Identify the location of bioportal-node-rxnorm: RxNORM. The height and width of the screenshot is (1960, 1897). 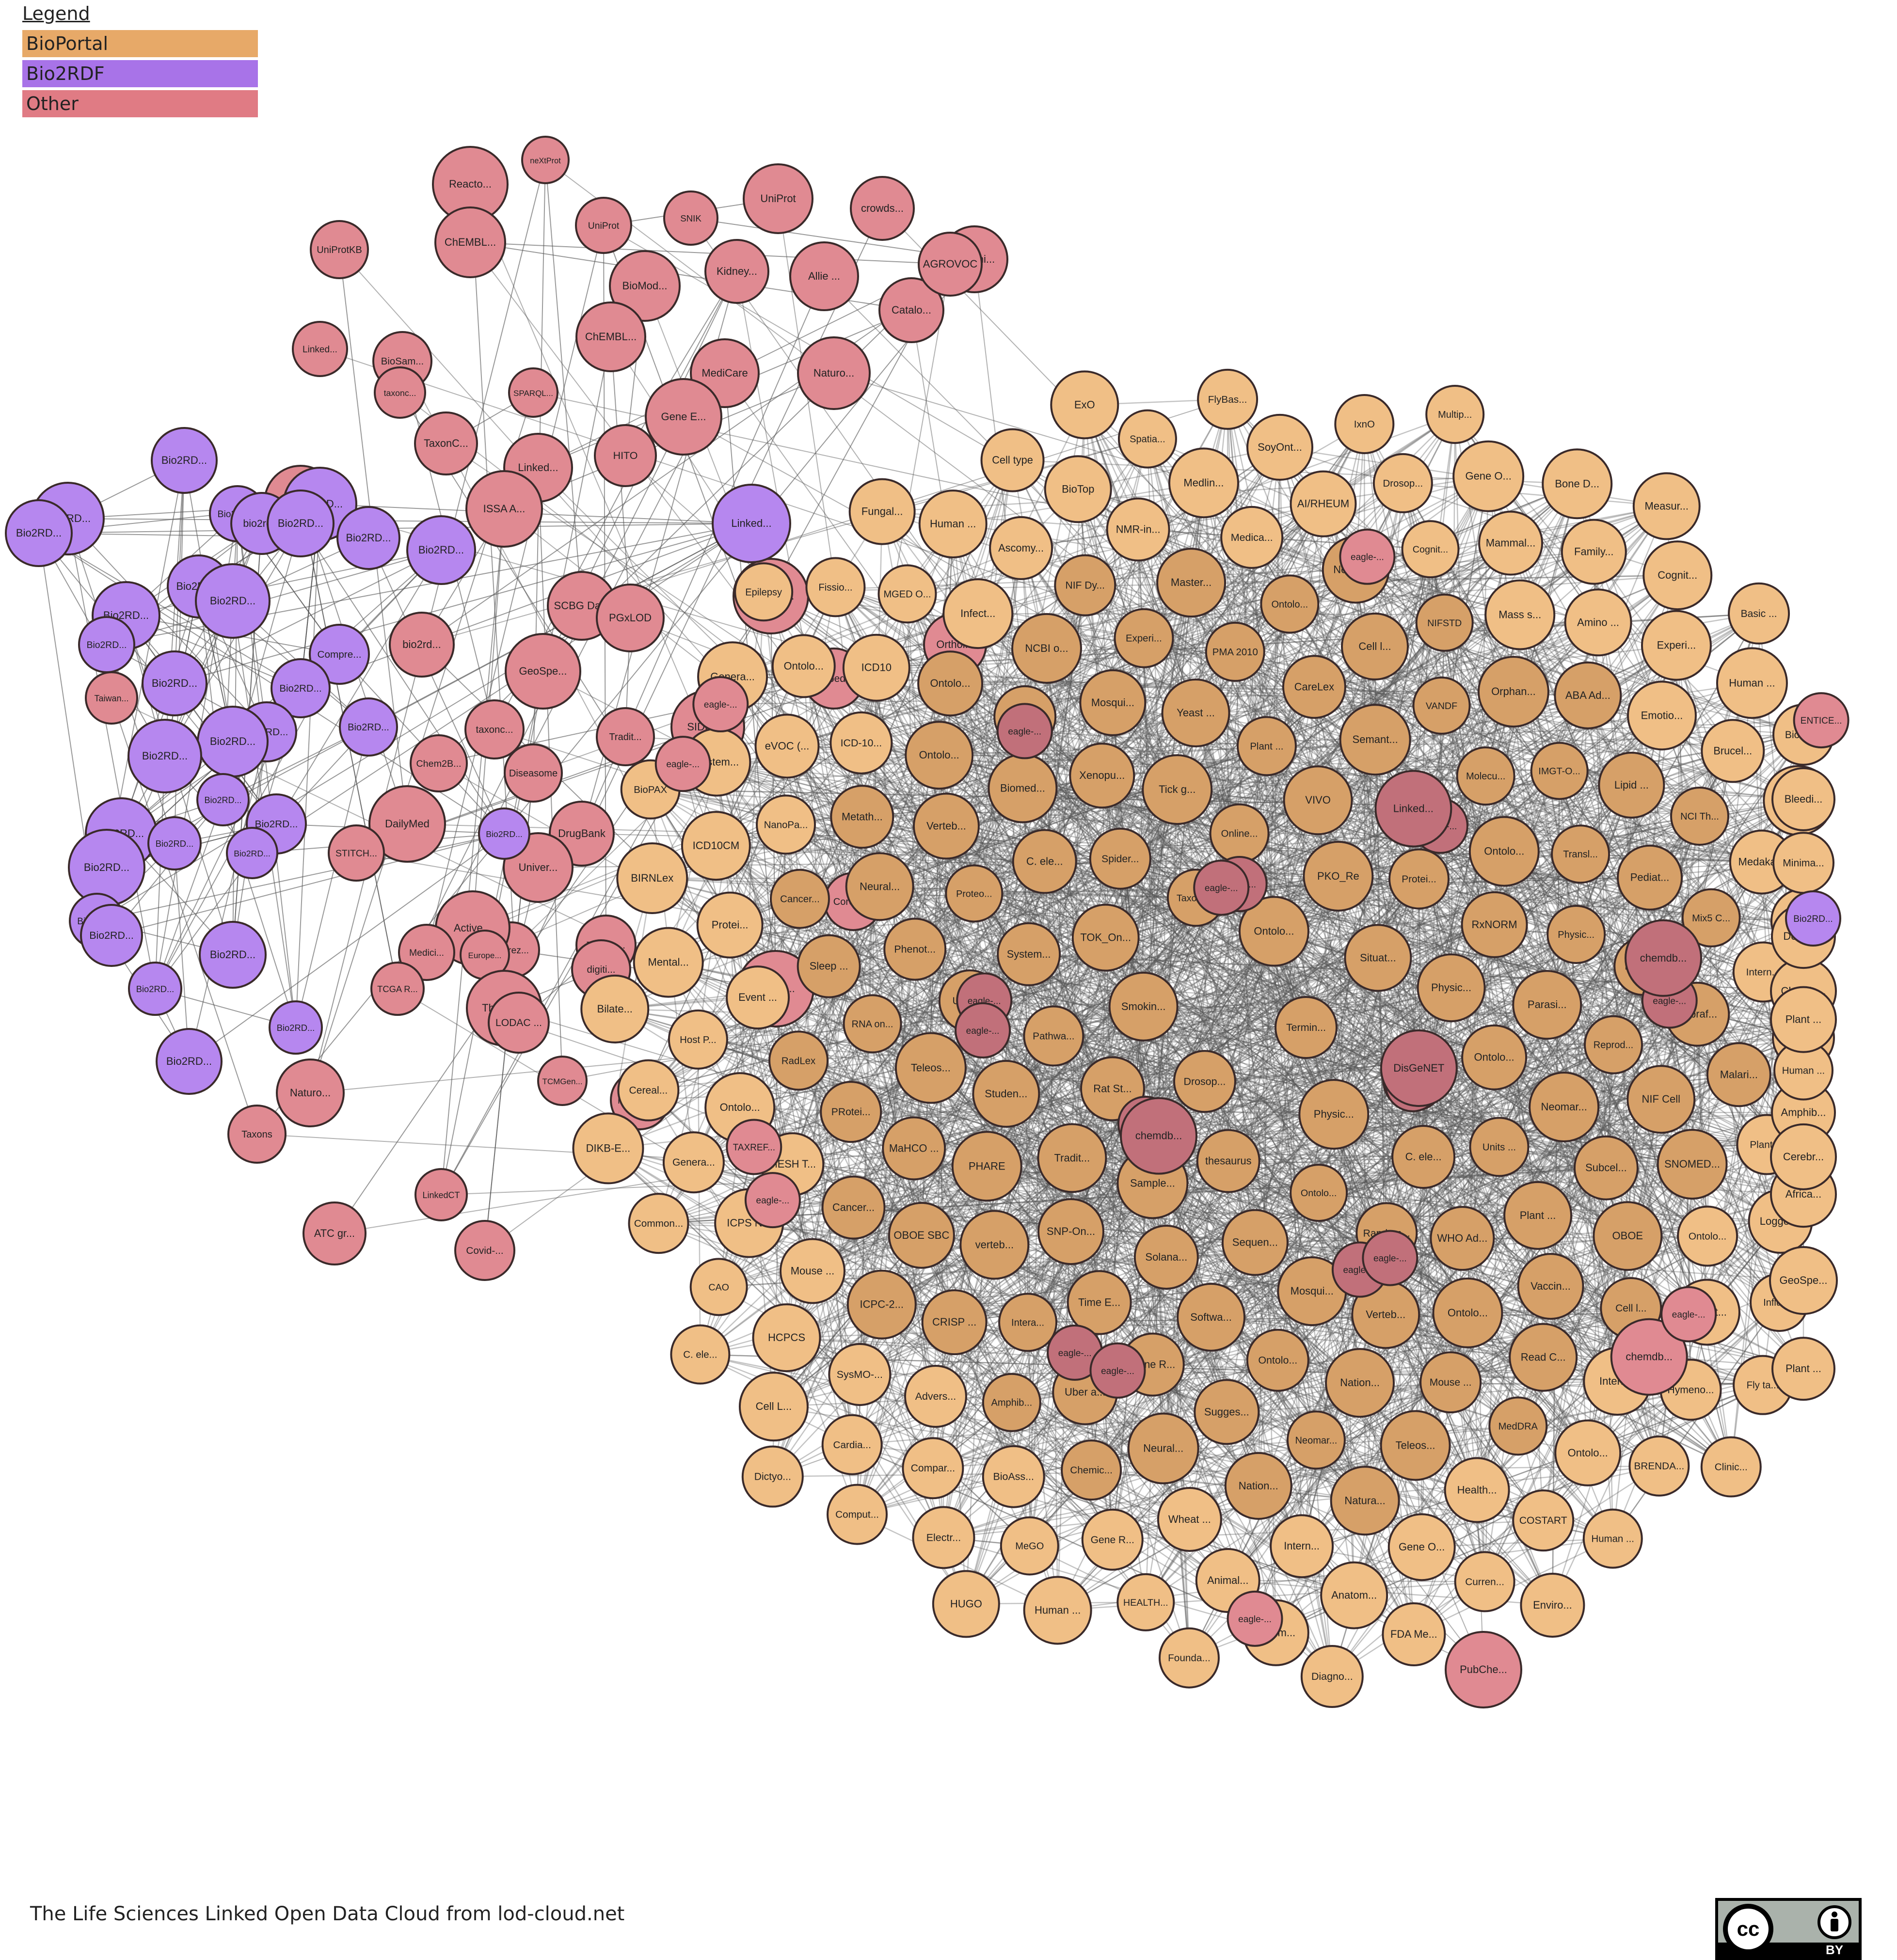
(1494, 925).